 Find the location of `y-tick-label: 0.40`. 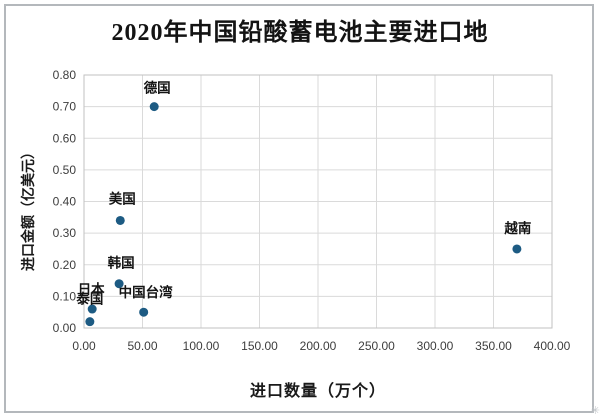

y-tick-label: 0.40 is located at coordinates (65, 202).